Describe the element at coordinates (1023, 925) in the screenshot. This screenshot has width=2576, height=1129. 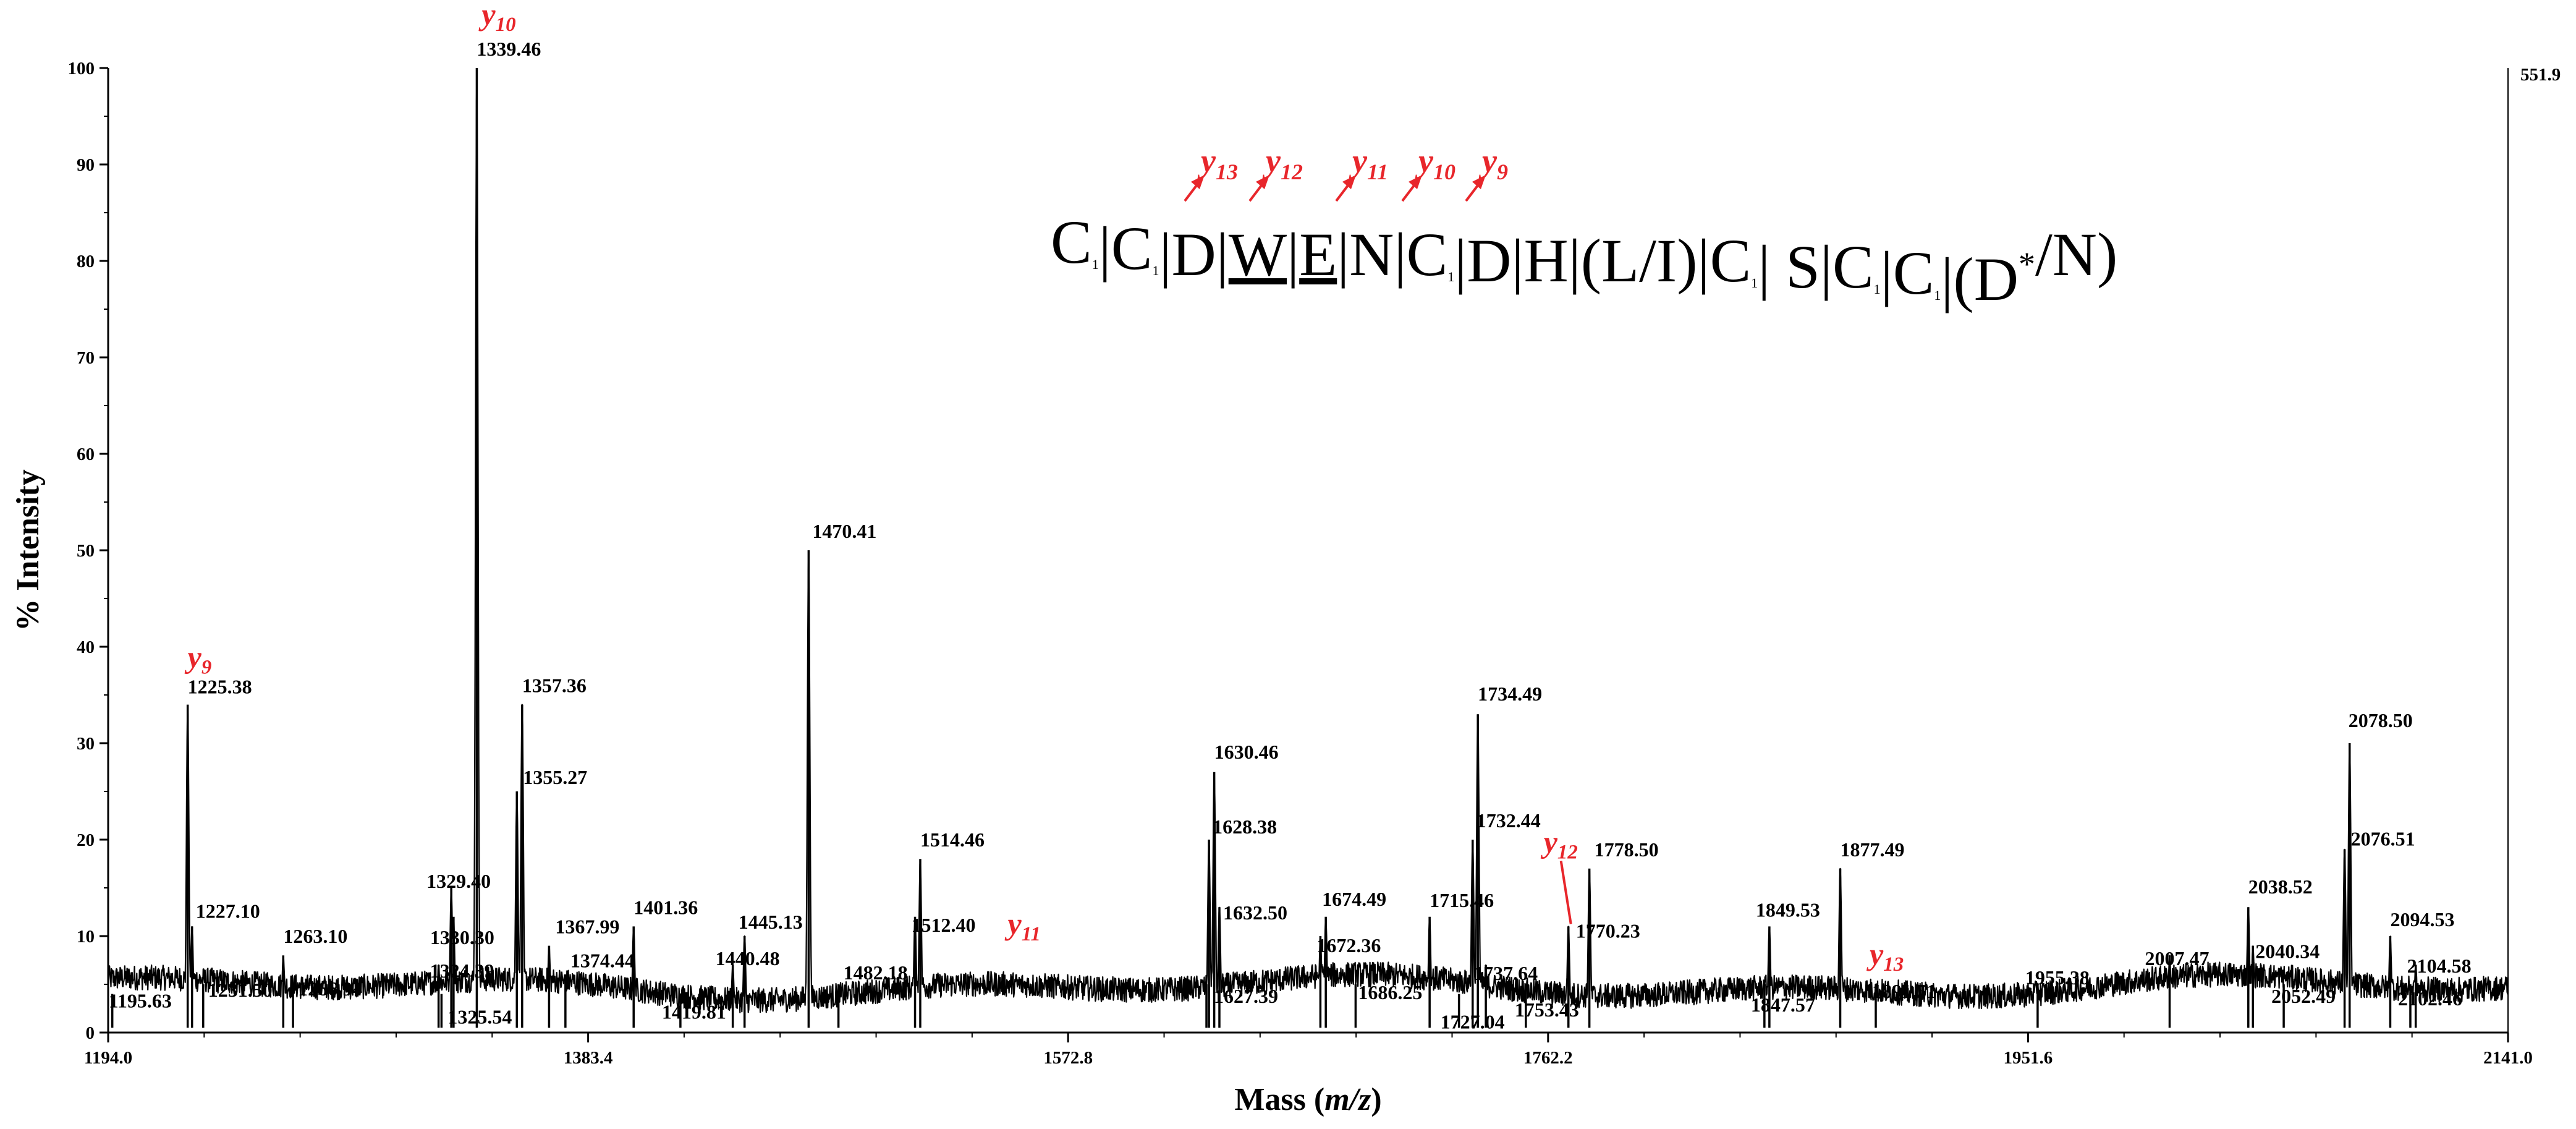
I see `ion-annotation: y11` at that location.